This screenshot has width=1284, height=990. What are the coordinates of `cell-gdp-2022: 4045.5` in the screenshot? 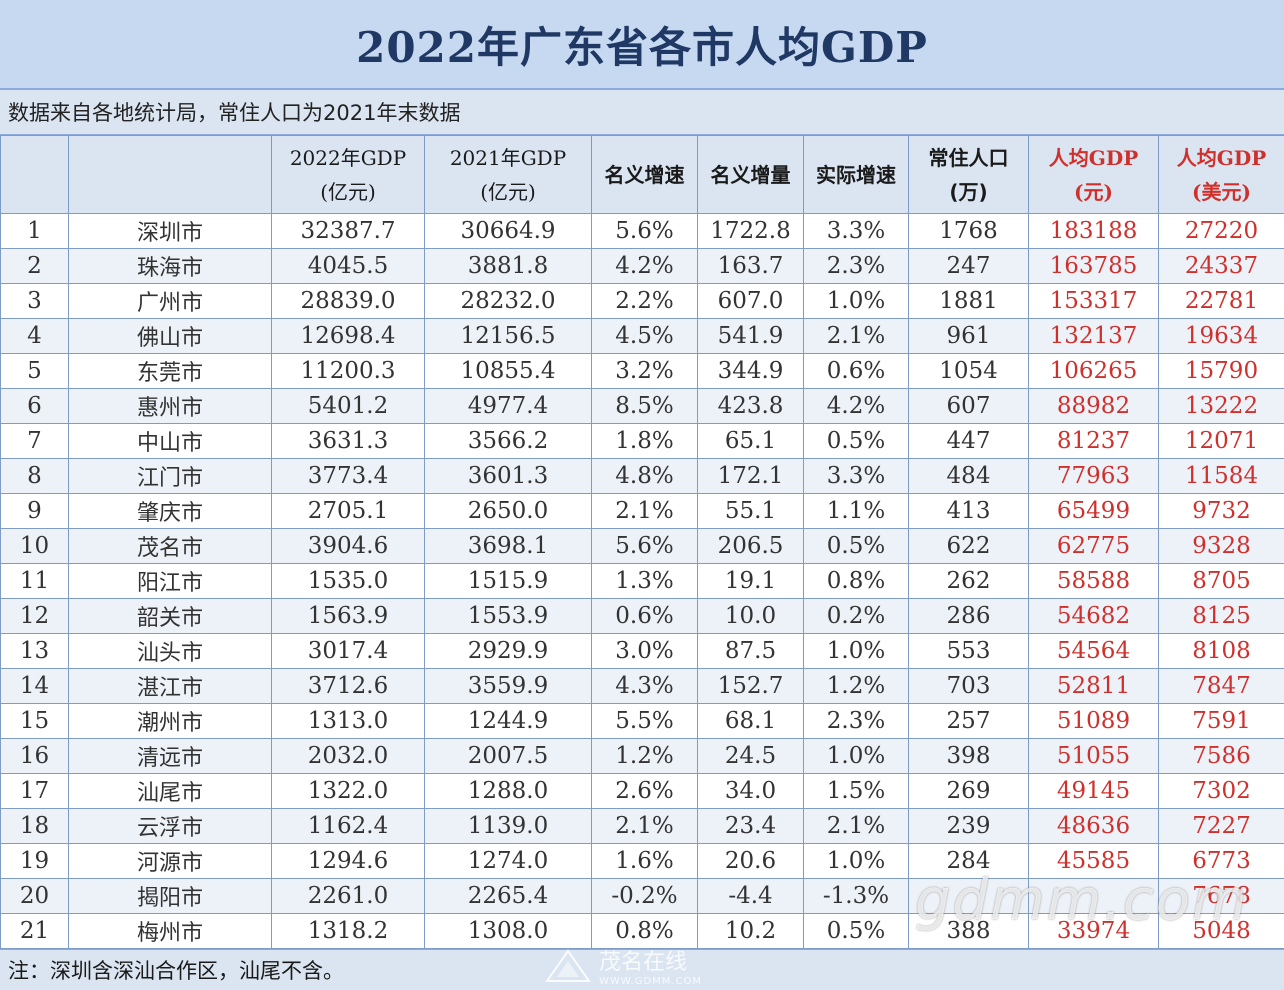 It's located at (348, 266).